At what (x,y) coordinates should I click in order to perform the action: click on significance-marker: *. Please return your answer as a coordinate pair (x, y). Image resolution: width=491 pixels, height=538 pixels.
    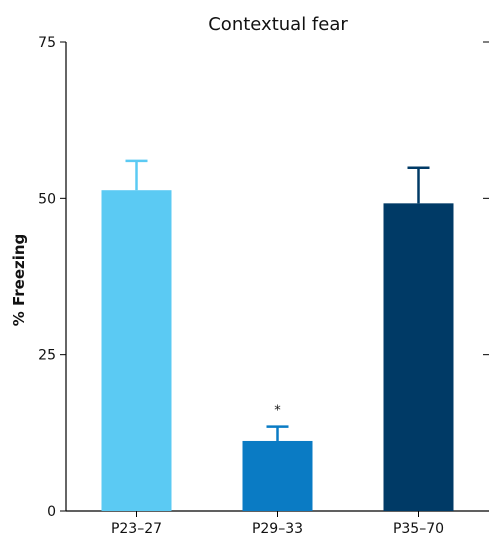
    Looking at the image, I should click on (277, 411).